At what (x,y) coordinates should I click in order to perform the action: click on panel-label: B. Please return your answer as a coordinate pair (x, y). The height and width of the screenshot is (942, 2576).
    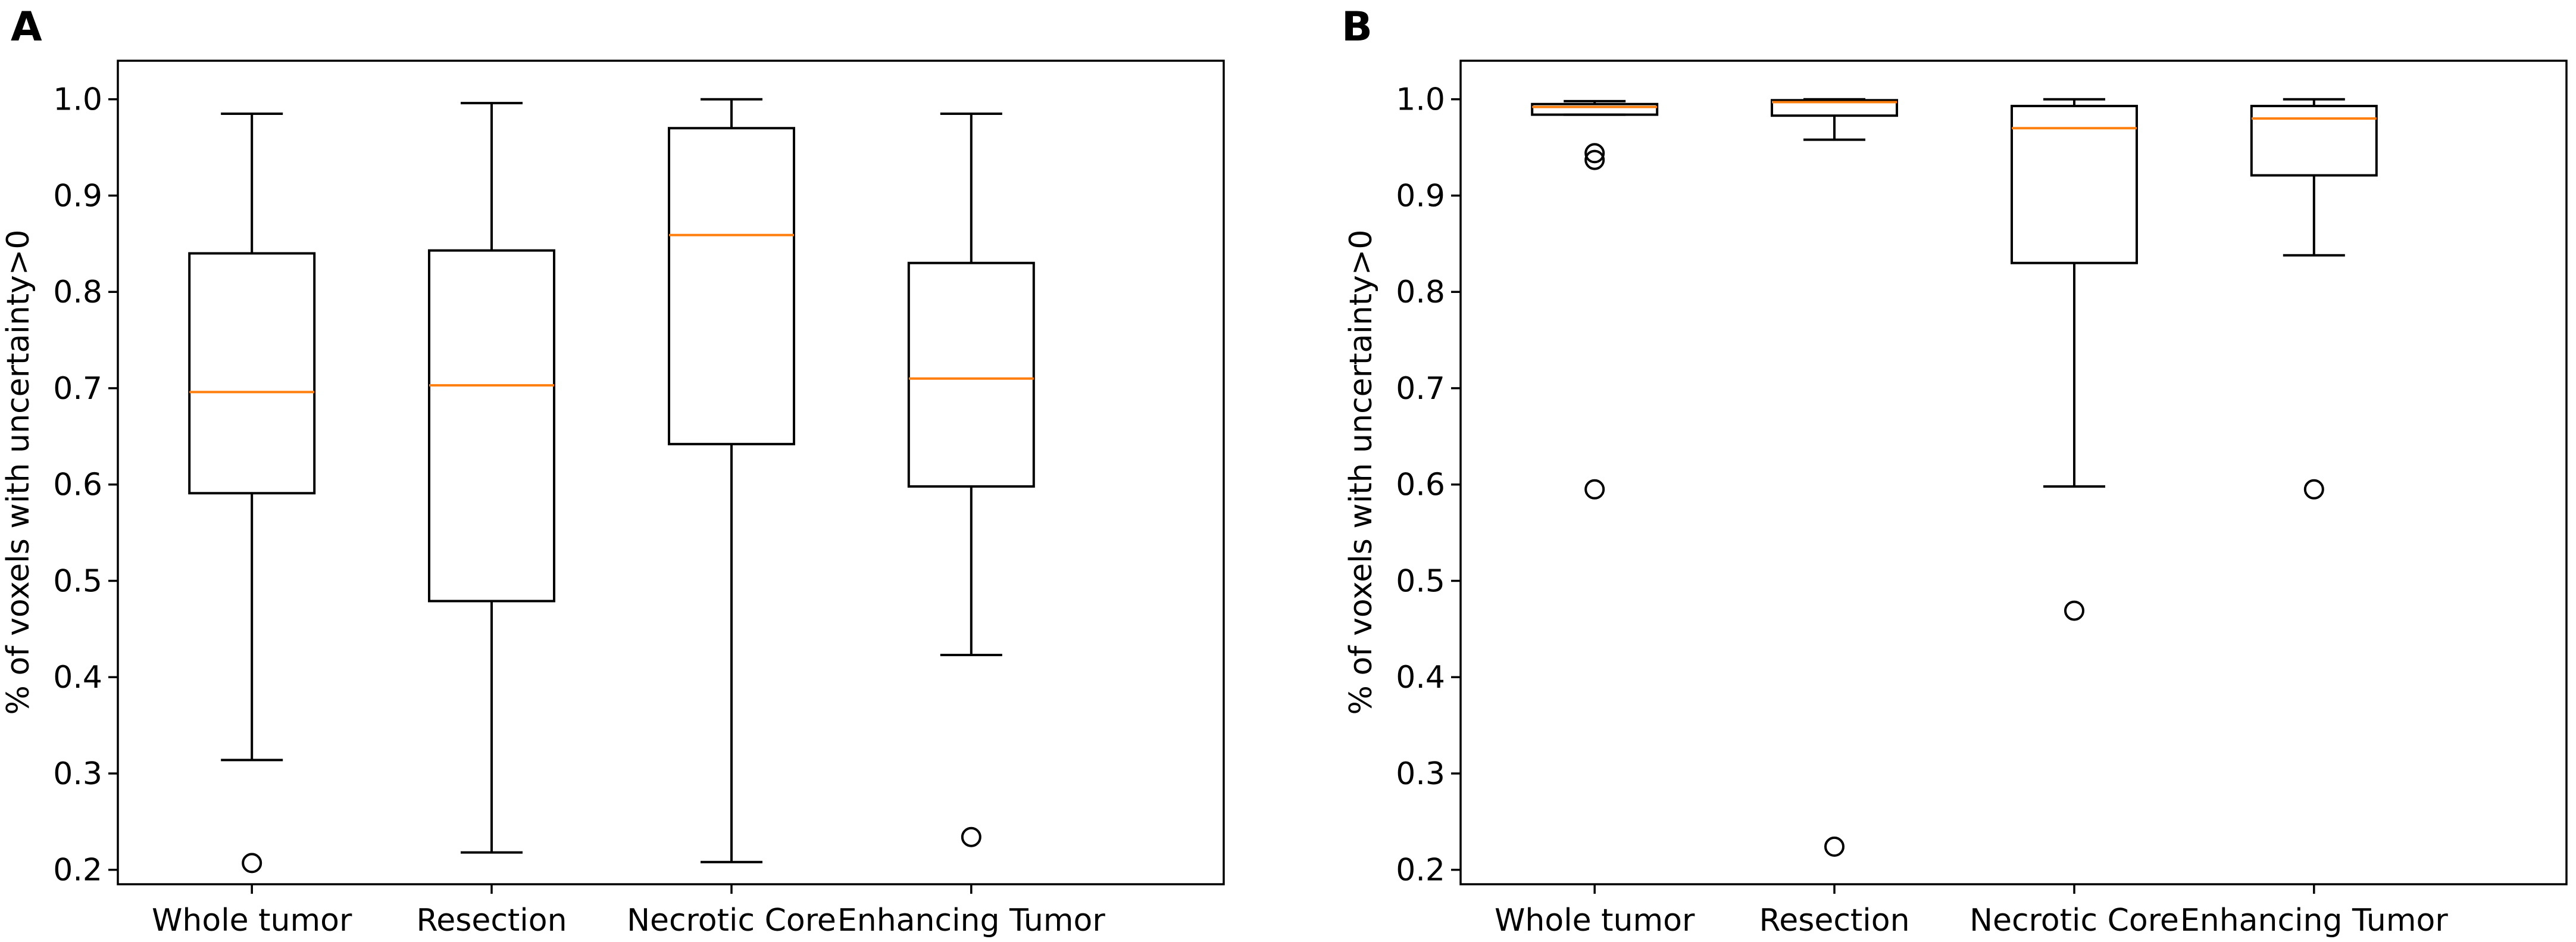
    Looking at the image, I should click on (1357, 28).